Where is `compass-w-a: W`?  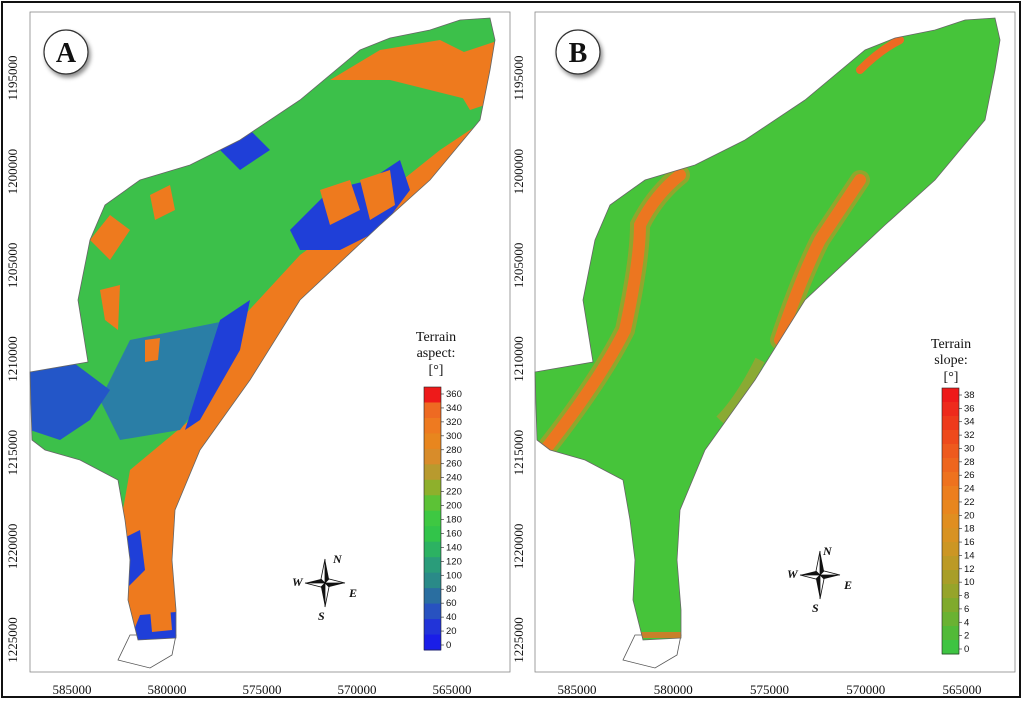
compass-w-a: W is located at coordinates (298, 582).